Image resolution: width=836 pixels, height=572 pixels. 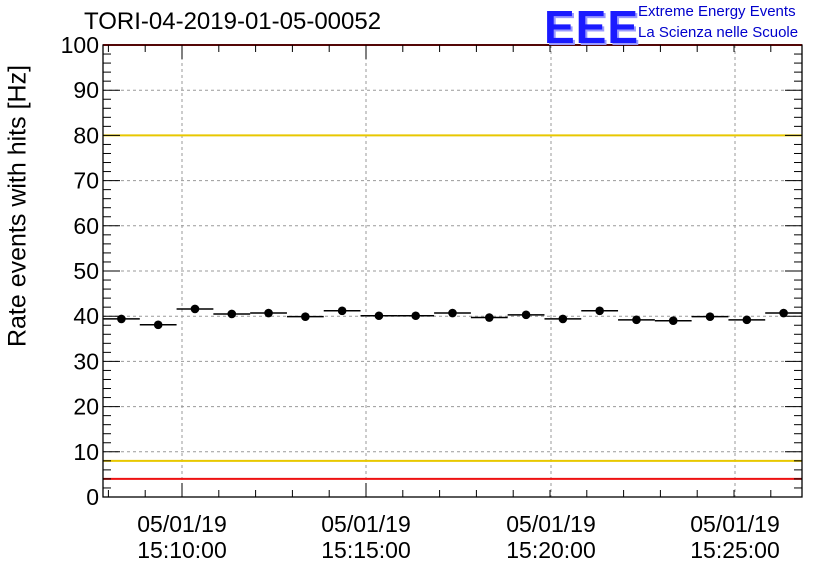 I want to click on y-tick-label: 70, so click(x=86, y=181).